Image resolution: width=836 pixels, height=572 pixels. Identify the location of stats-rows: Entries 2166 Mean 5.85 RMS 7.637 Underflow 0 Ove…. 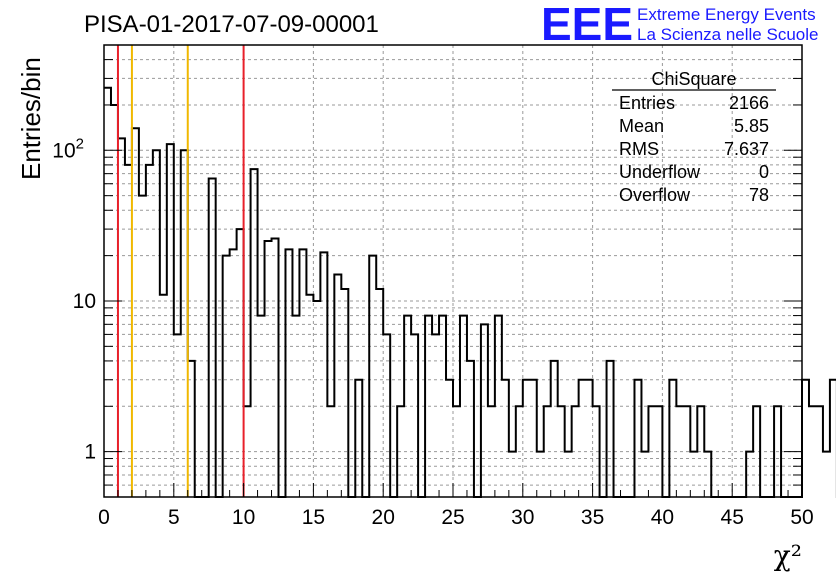
(694, 149).